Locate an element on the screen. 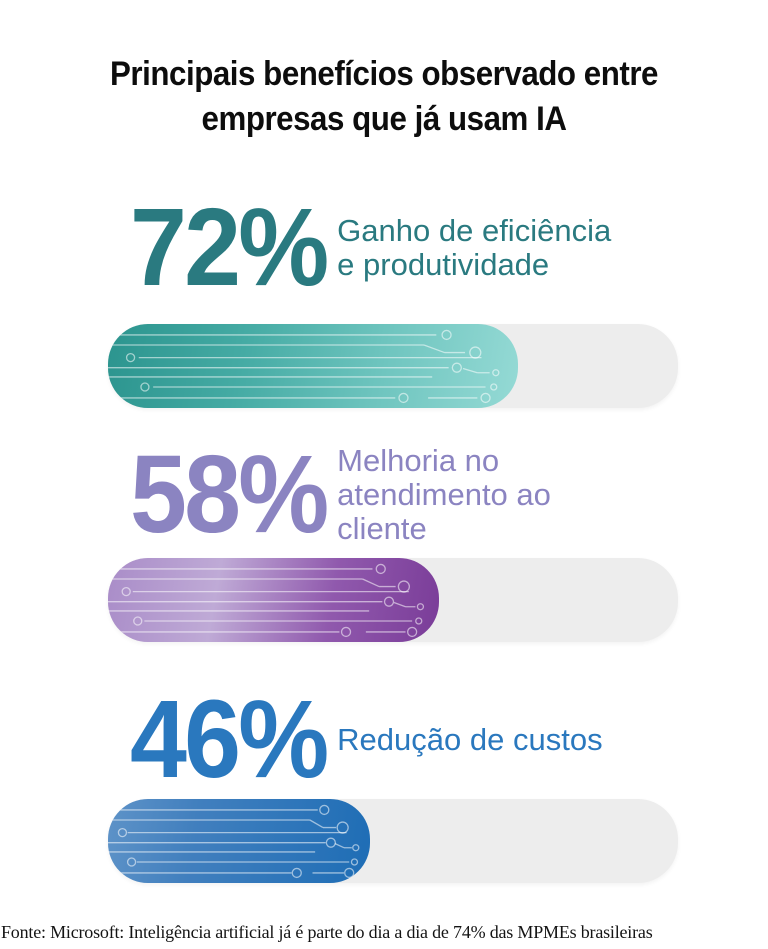  benefit-label-line: atendimento ao is located at coordinates (444, 494).